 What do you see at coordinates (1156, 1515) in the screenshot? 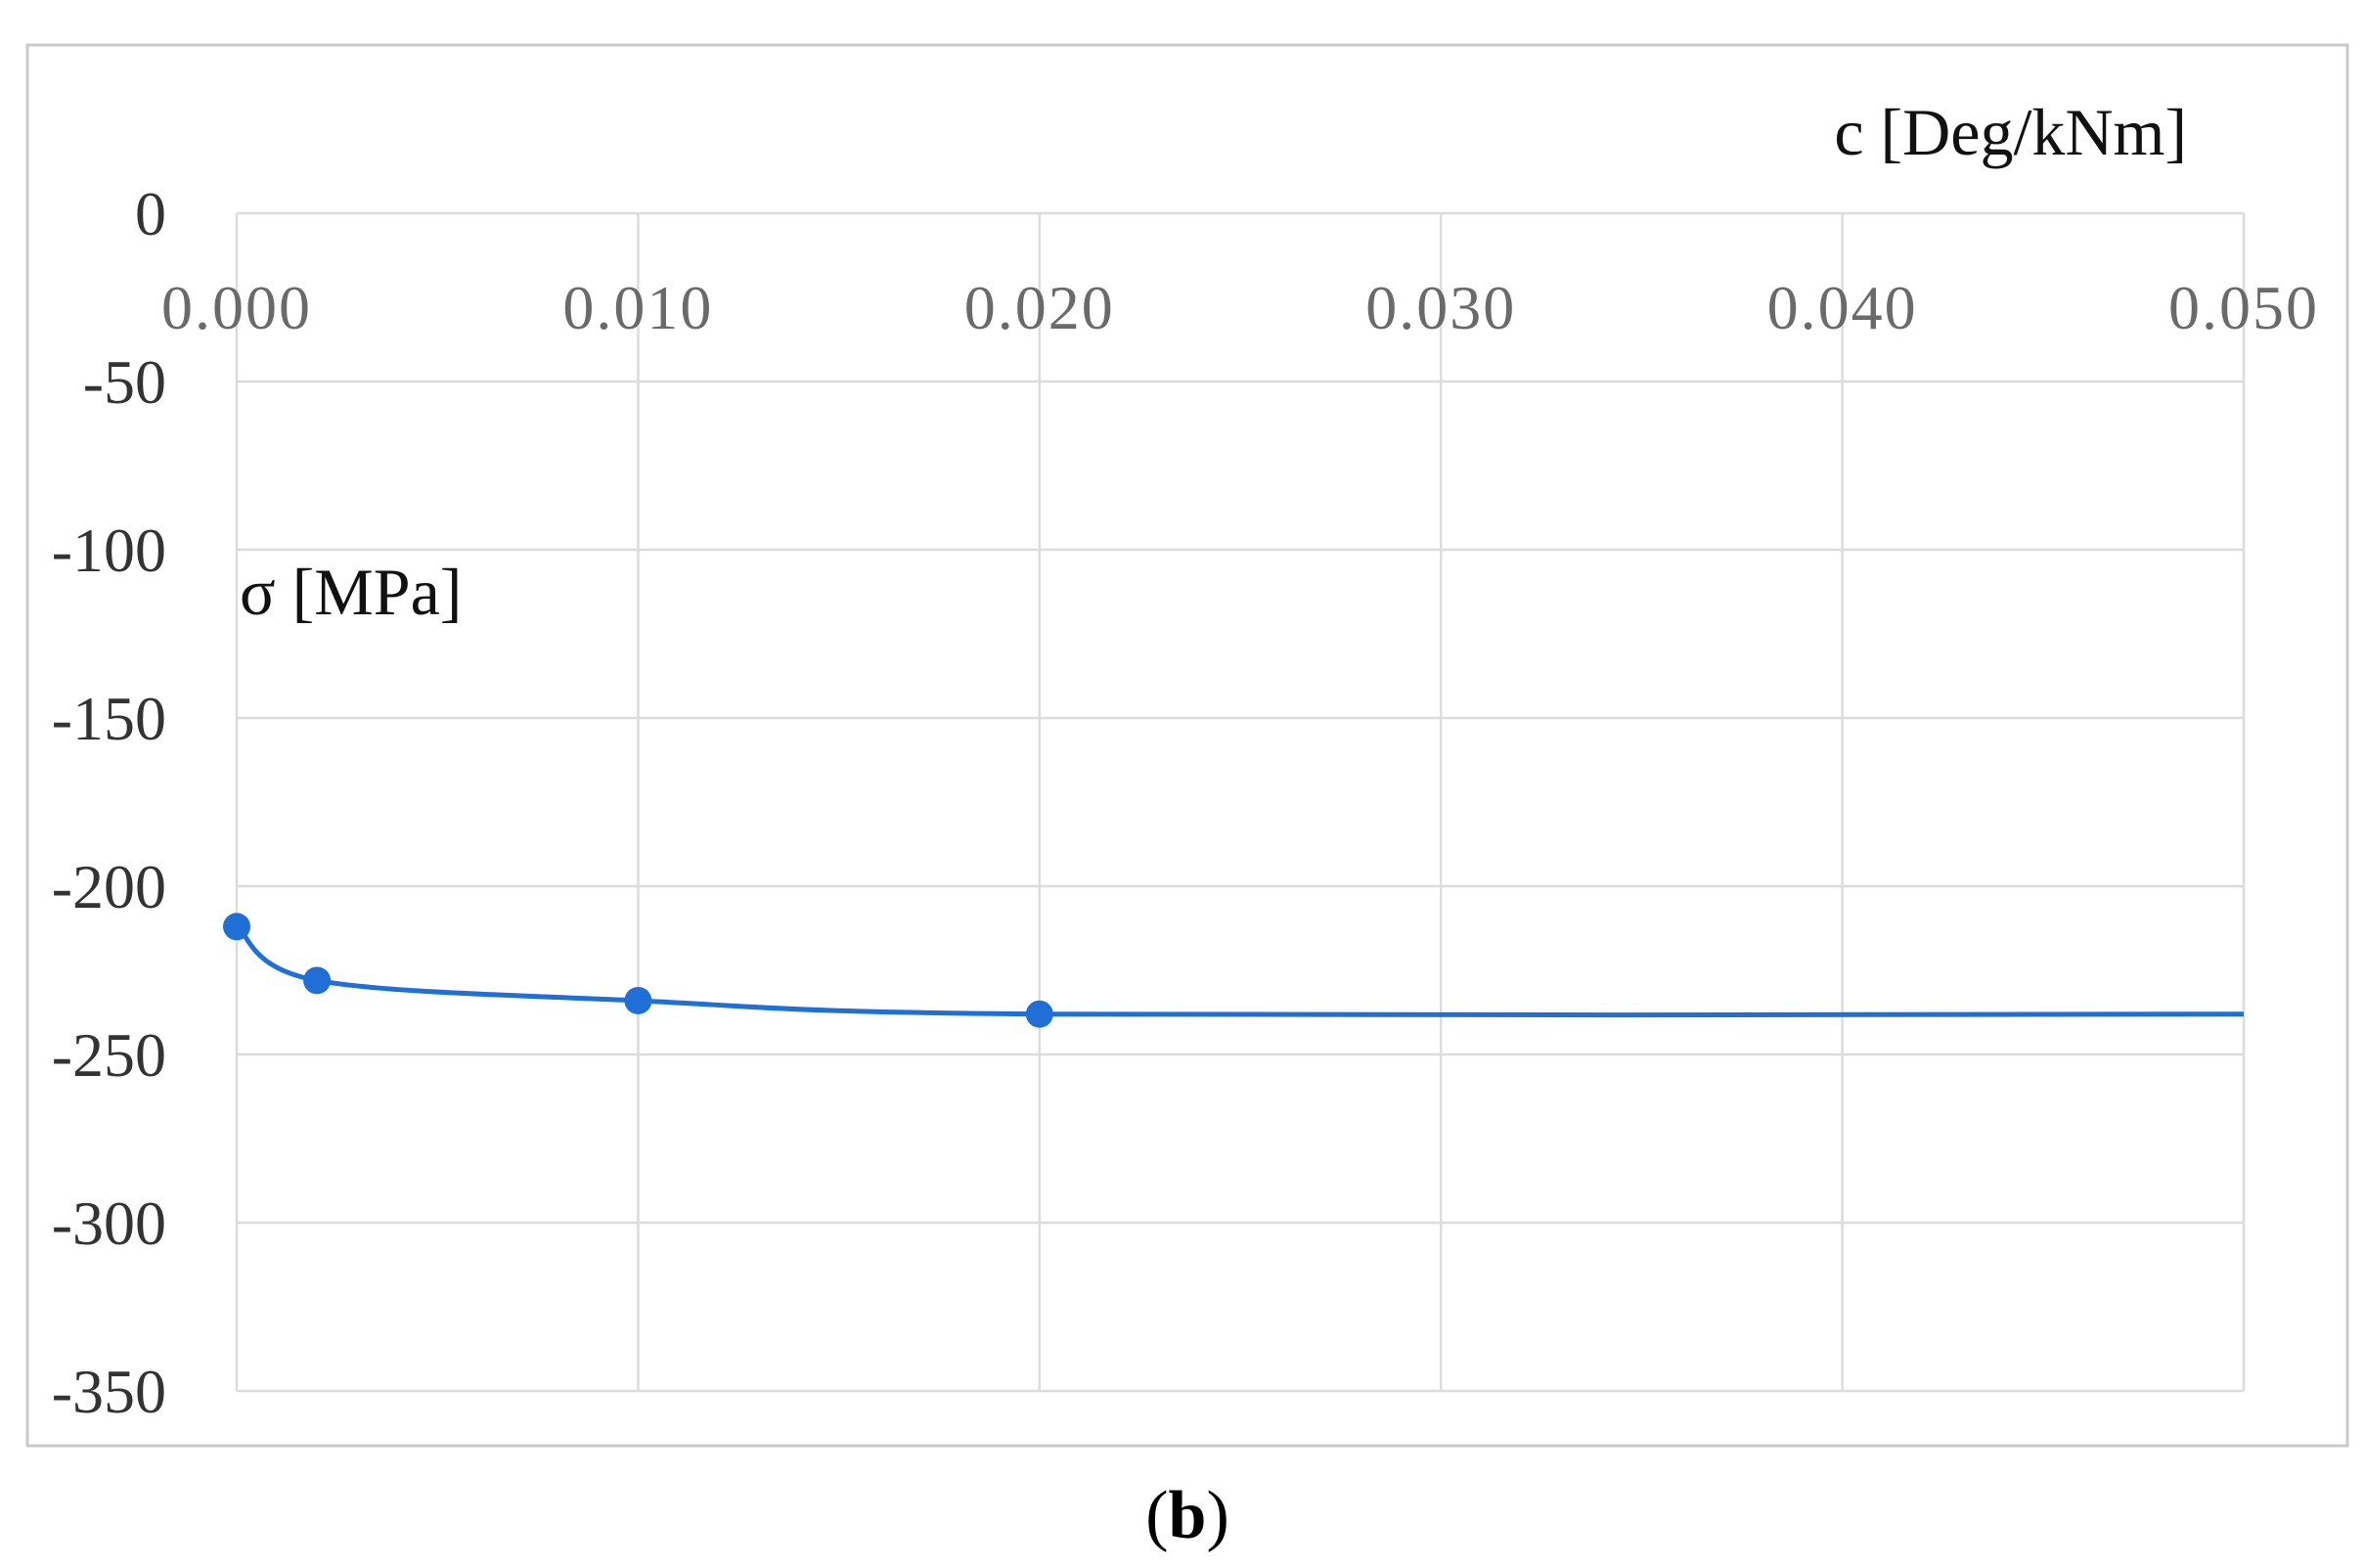
I see `panel-label-open: (` at bounding box center [1156, 1515].